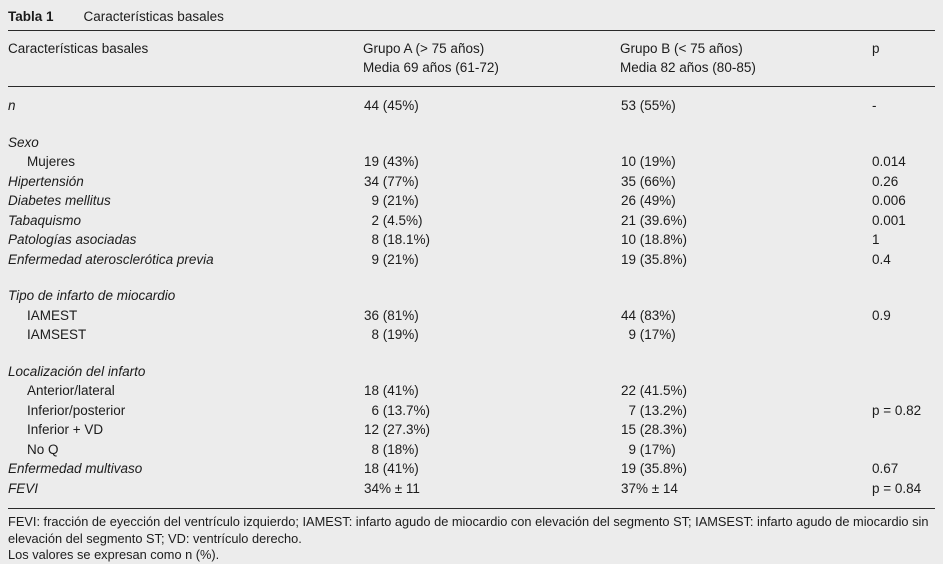 This screenshot has height=564, width=943. What do you see at coordinates (657, 488) in the screenshot?
I see `value-b-percent: % ± 14` at bounding box center [657, 488].